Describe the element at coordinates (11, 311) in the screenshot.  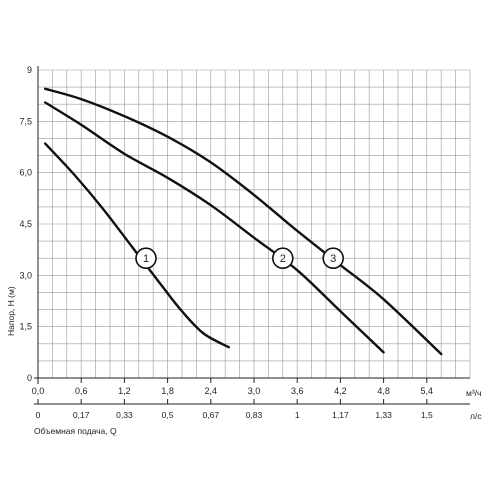
I see `y-axis-label: Напор, Н (м)` at that location.